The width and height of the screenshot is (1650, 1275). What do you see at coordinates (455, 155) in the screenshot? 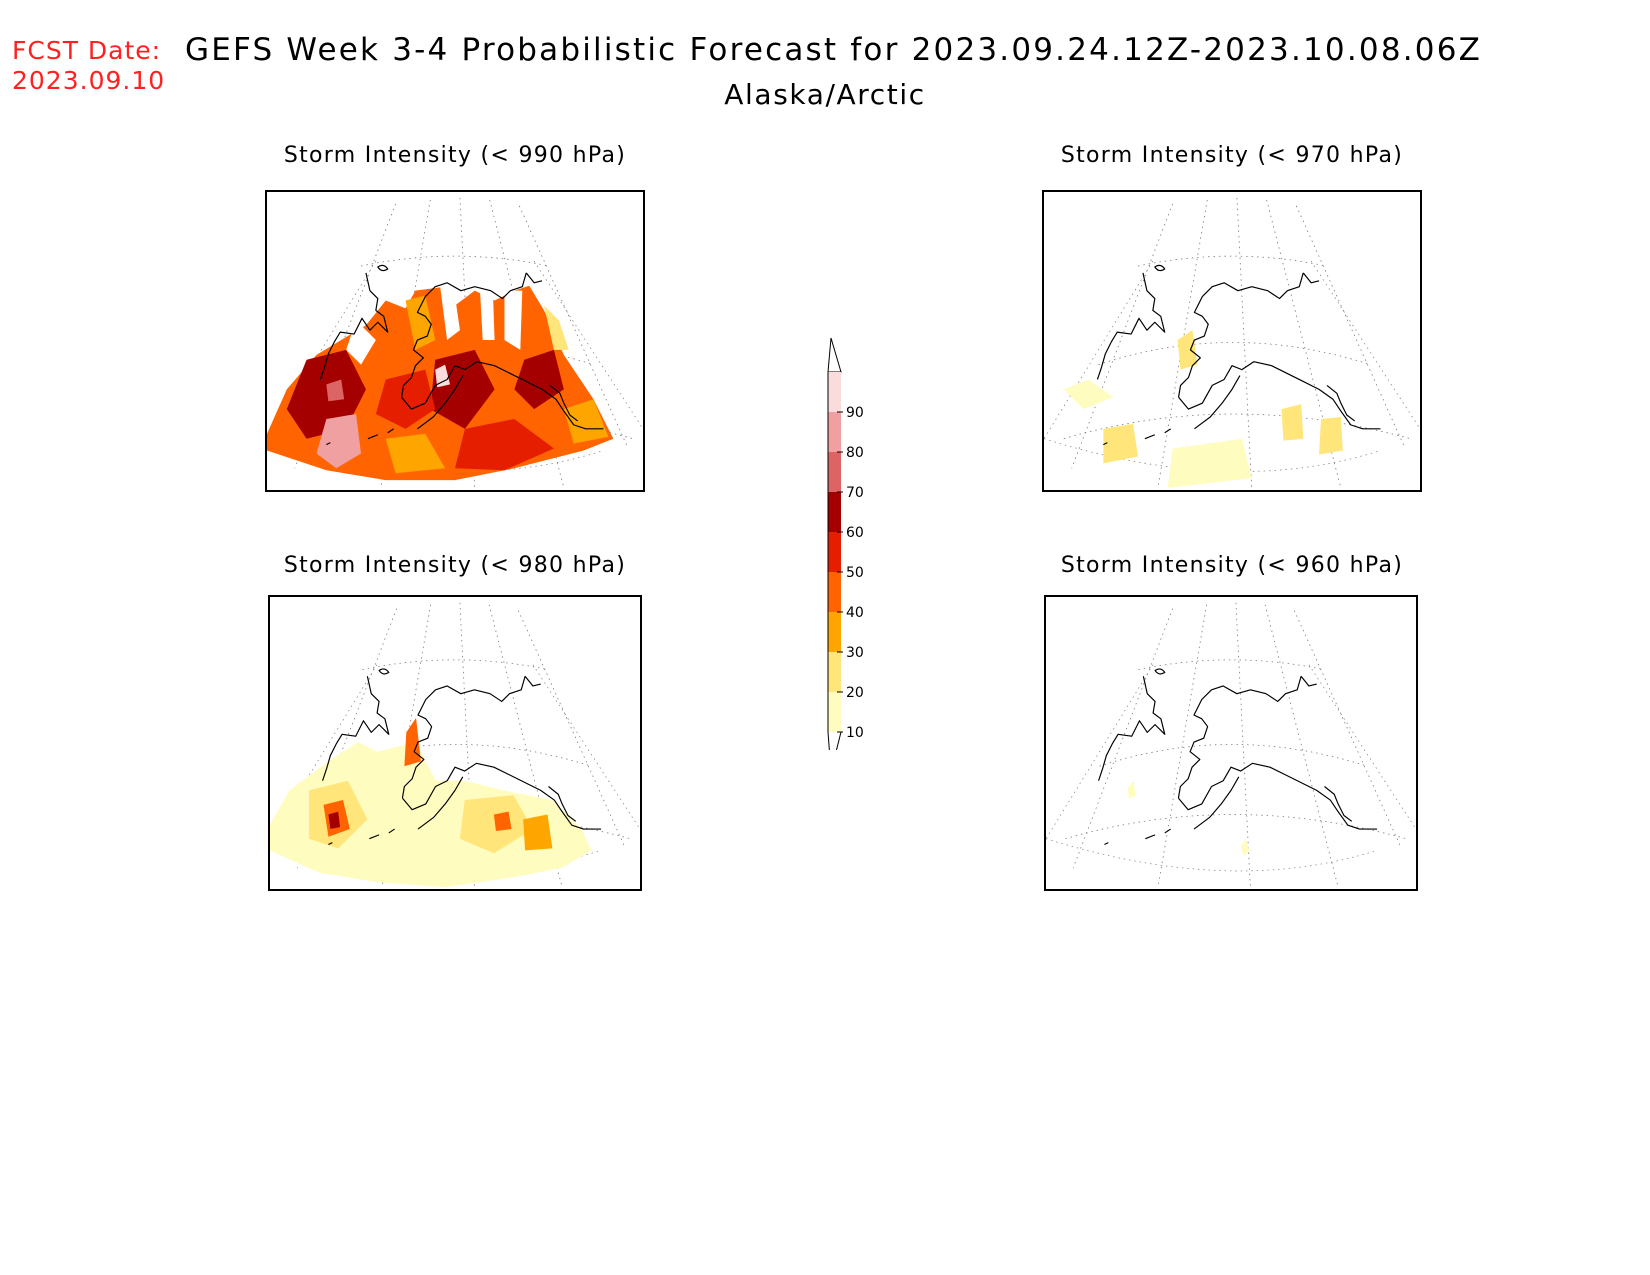
I see `panel-title-990: Storm Intensity (< 990 hPa)` at bounding box center [455, 155].